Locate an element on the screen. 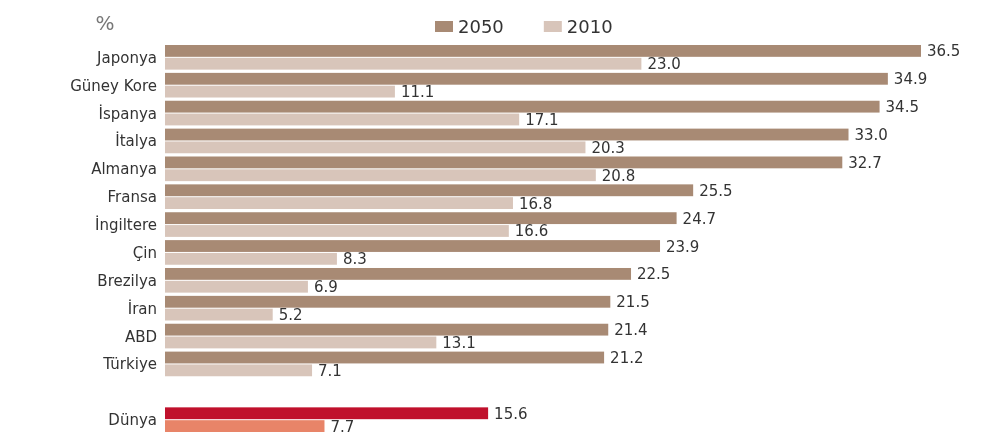  y-tick-label: Japonya is located at coordinates (126, 57).